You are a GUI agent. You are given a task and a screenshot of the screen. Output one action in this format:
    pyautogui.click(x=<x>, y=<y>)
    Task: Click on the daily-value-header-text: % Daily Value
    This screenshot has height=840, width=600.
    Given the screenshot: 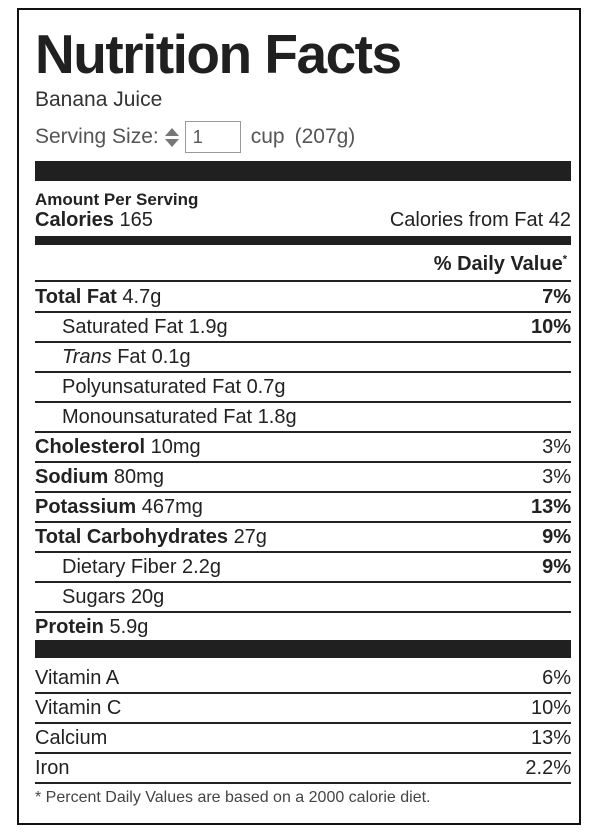 What is the action you would take?
    pyautogui.click(x=498, y=264)
    